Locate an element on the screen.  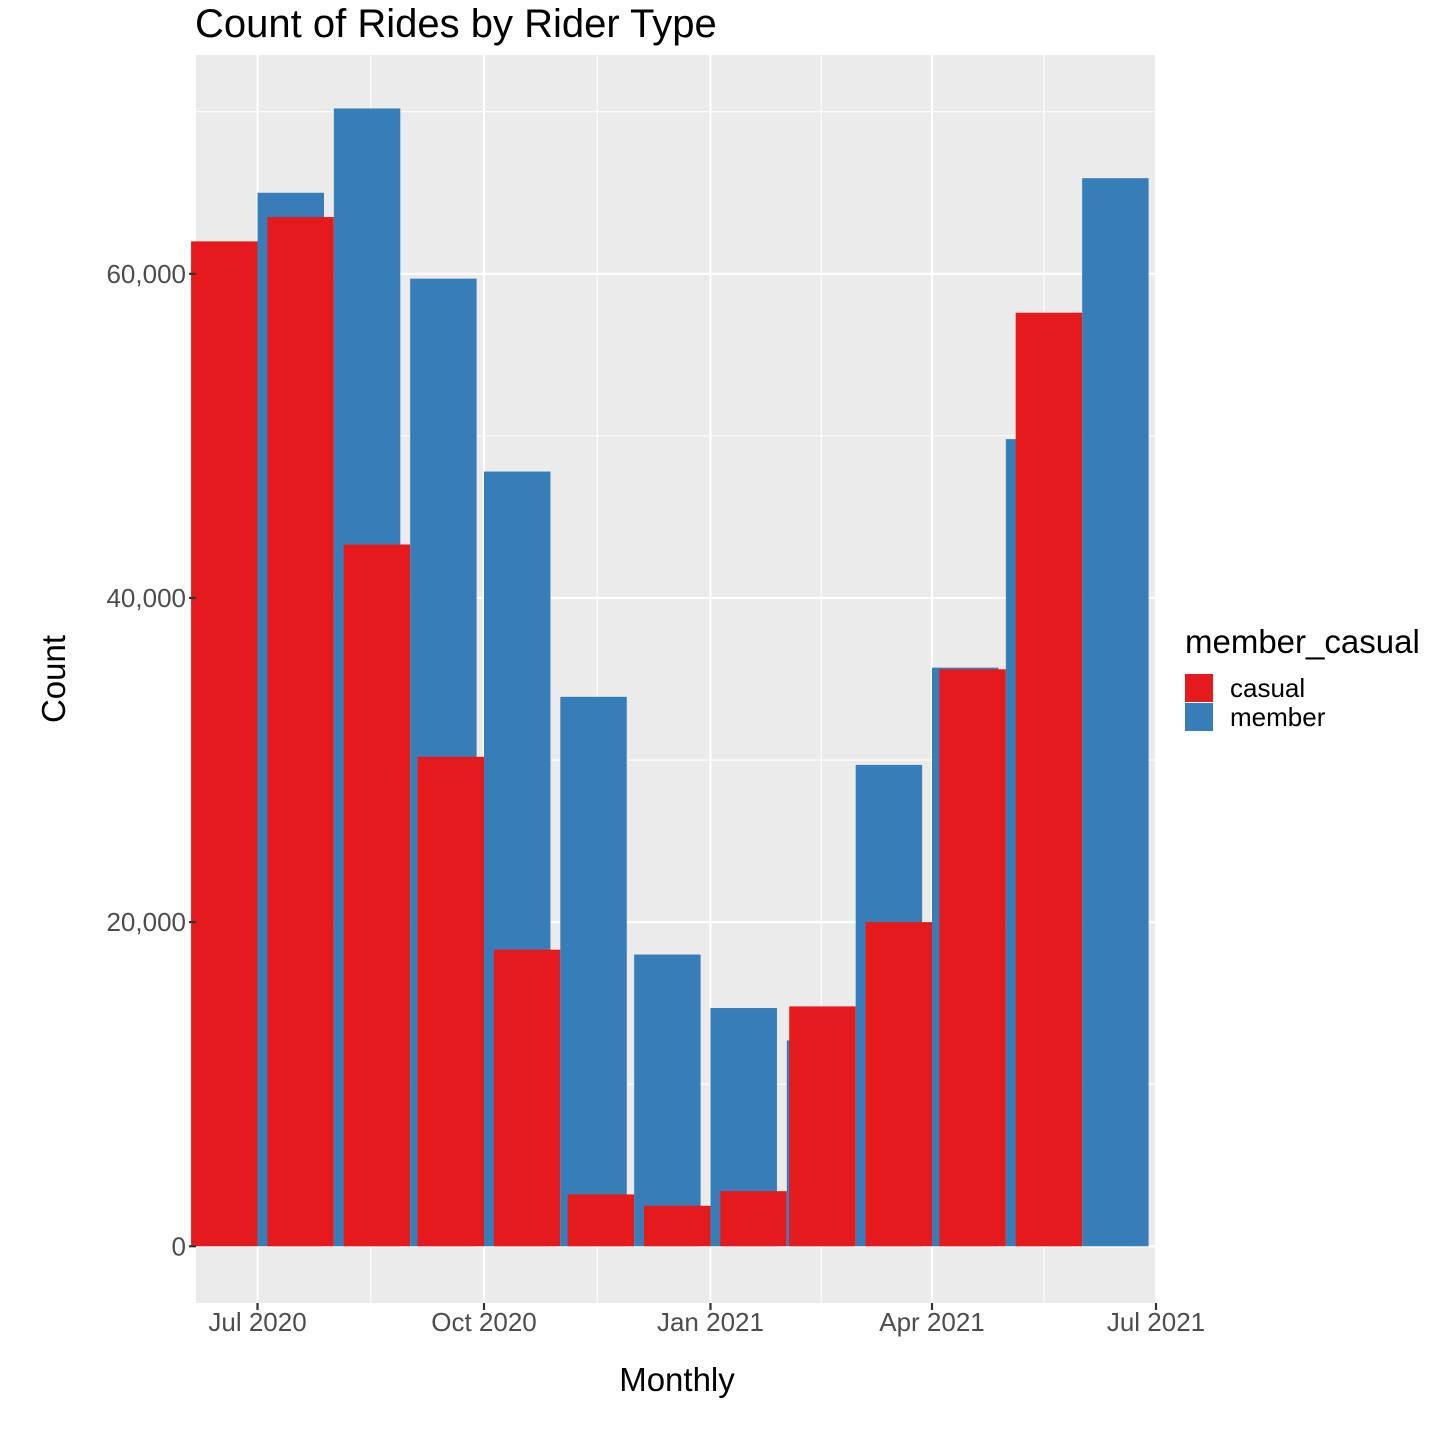
legend-label-member: member is located at coordinates (1278, 717).